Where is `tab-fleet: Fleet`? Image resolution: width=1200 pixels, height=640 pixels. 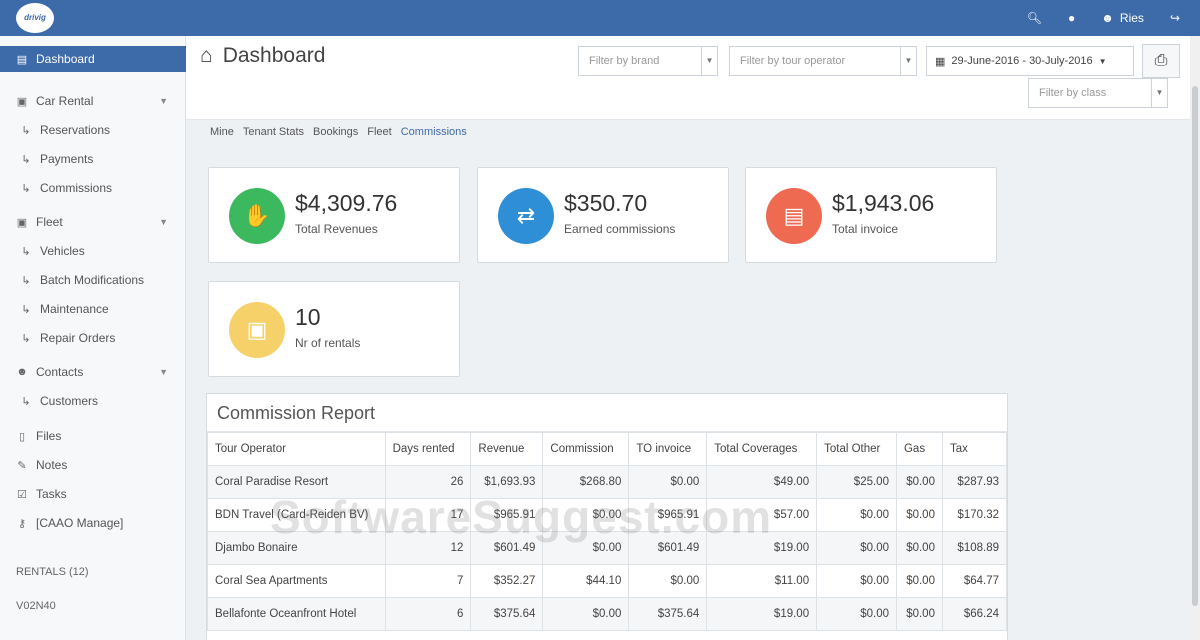
tab-fleet: Fleet is located at coordinates (379, 132).